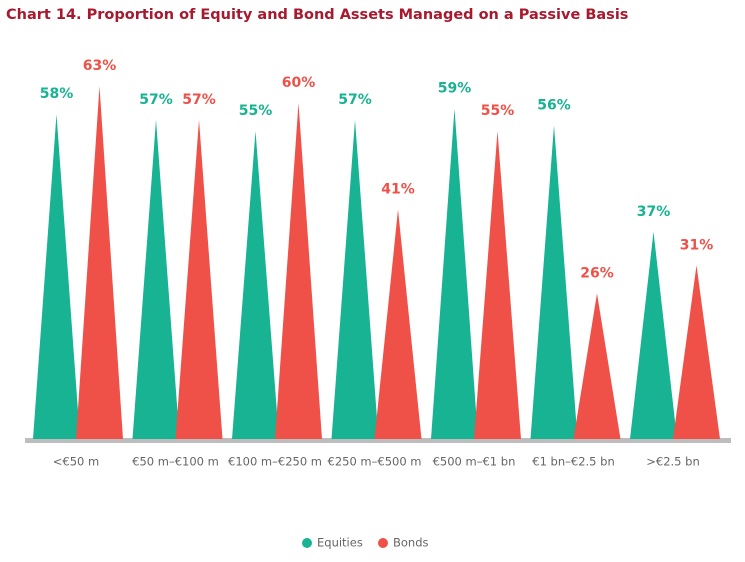 The image size is (745, 562). What do you see at coordinates (597, 273) in the screenshot?
I see `value-label: 26%` at bounding box center [597, 273].